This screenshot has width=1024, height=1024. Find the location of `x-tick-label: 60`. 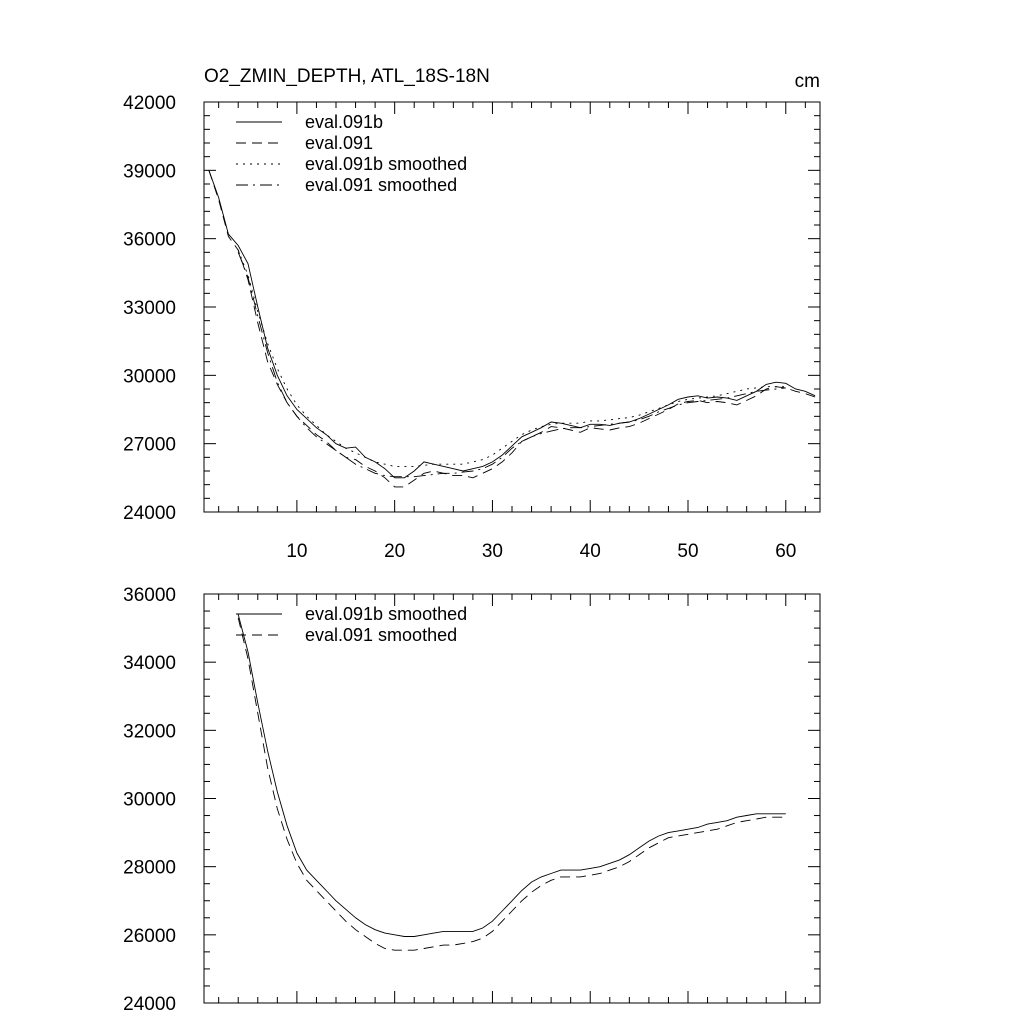

x-tick-label: 60 is located at coordinates (785, 551).